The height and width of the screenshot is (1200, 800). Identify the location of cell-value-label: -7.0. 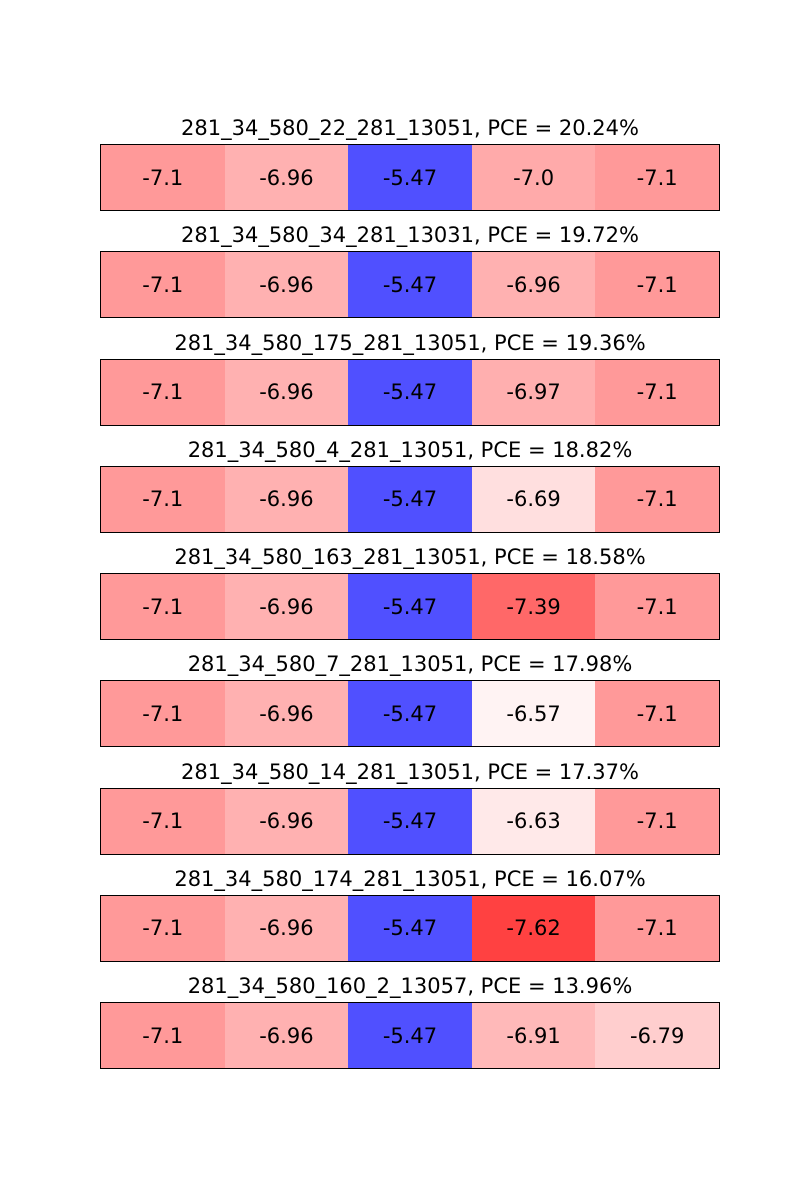
(534, 177).